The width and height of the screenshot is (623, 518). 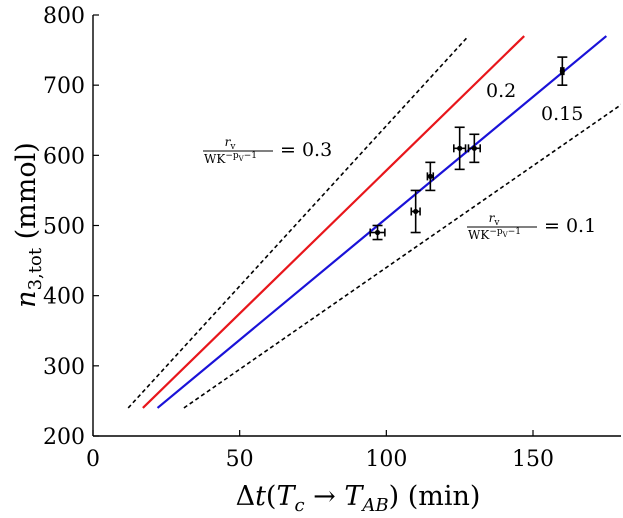 I want to click on x-tick-label: 100, so click(x=386, y=459).